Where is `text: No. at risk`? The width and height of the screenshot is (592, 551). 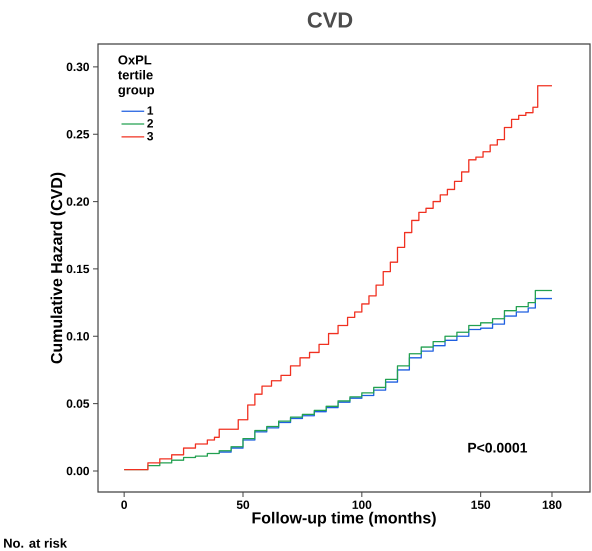
text: No. at risk is located at coordinates (36, 543).